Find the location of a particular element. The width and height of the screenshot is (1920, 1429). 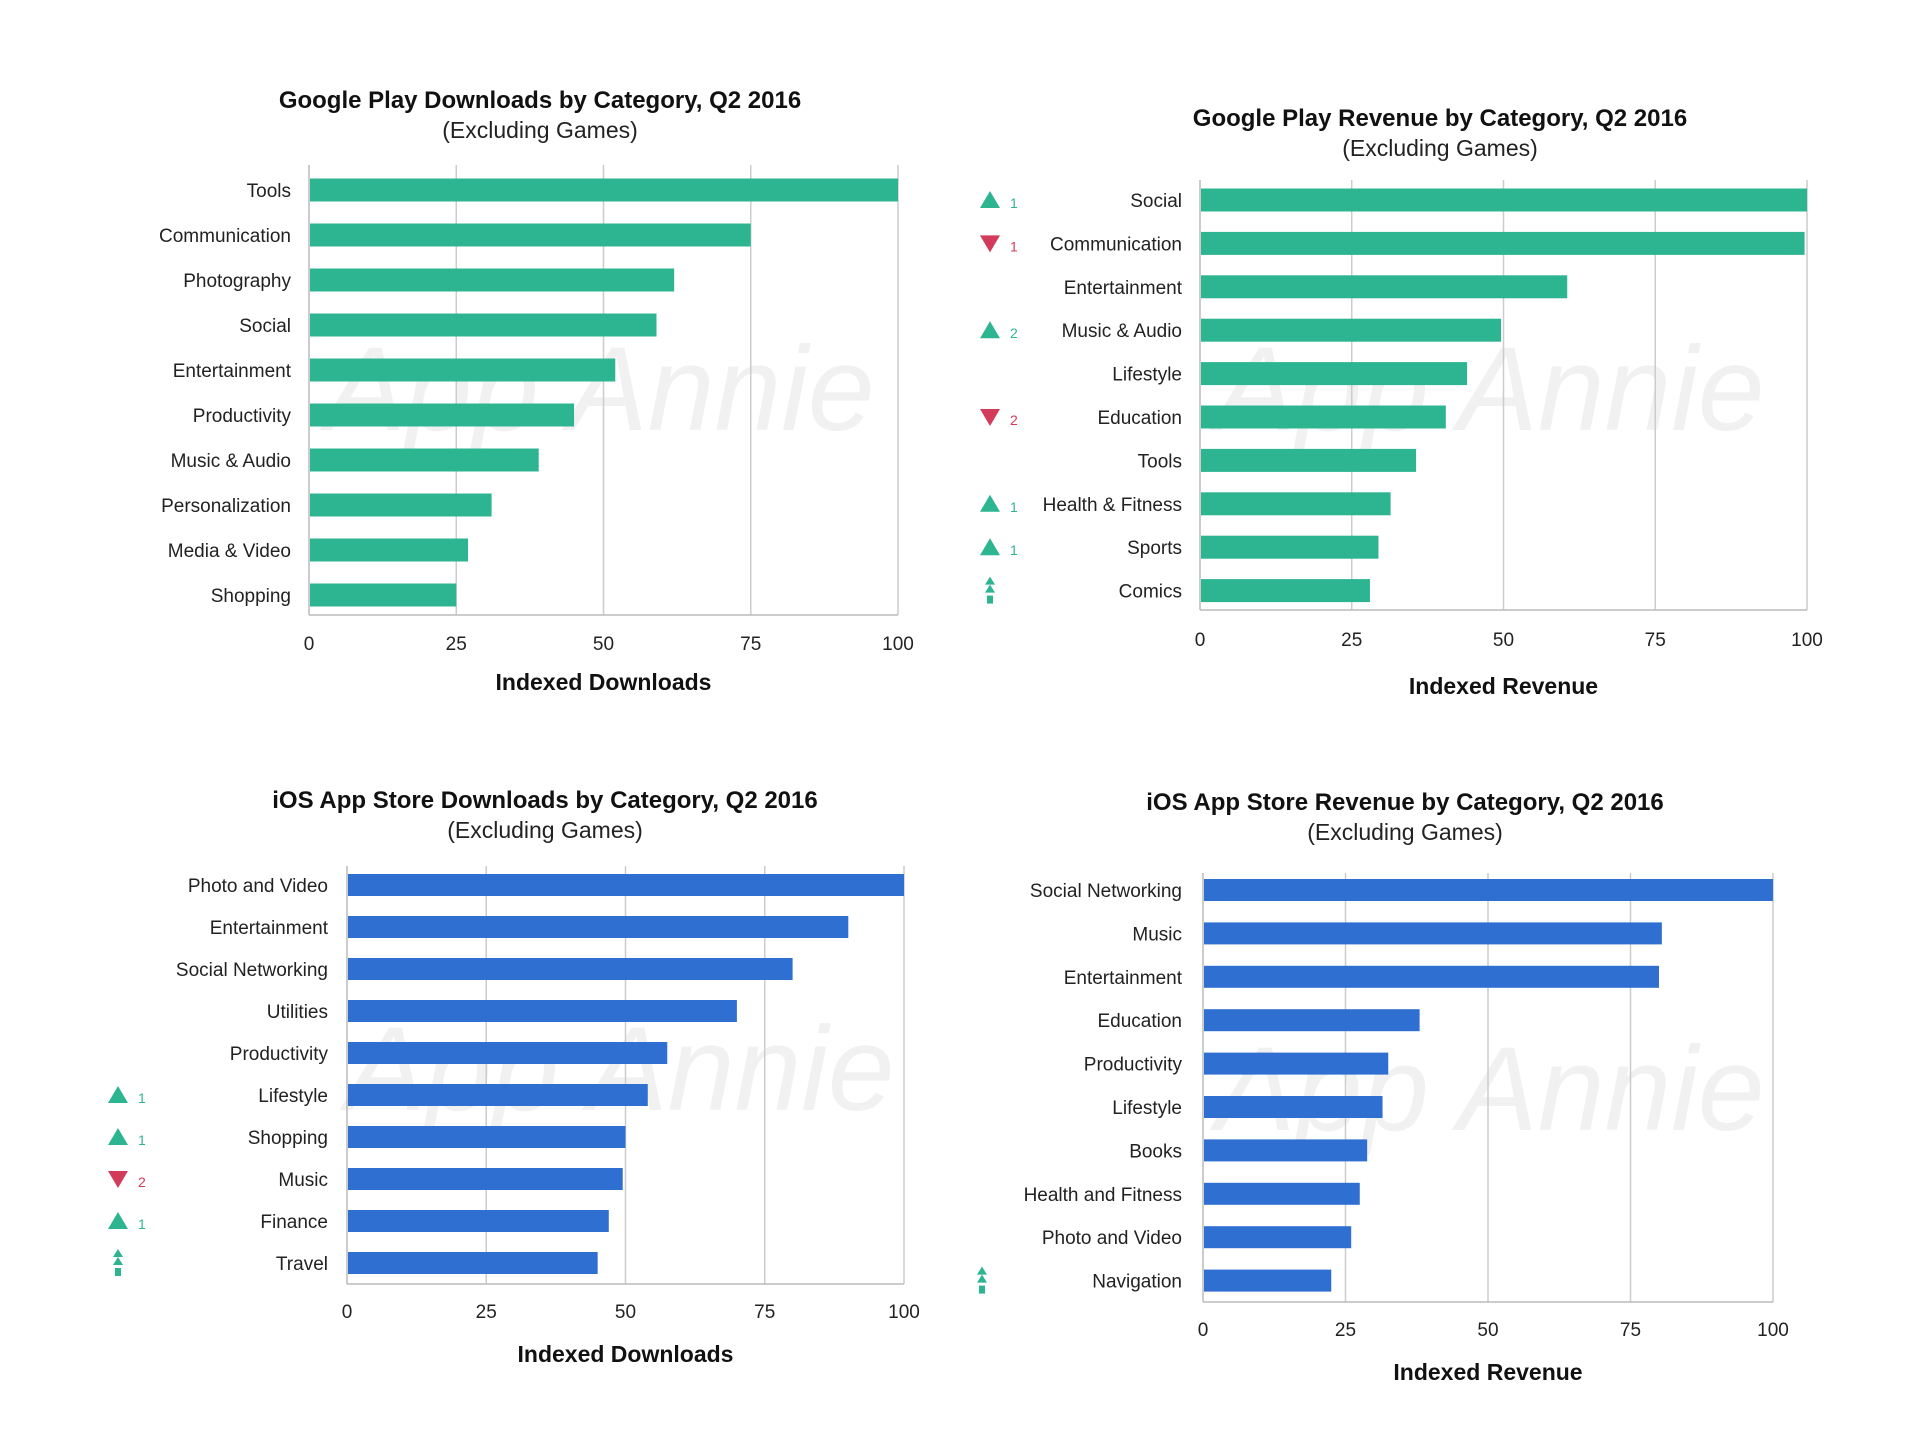

ios-revenue-category-label-7: Health and Fitness is located at coordinates (1103, 1195).